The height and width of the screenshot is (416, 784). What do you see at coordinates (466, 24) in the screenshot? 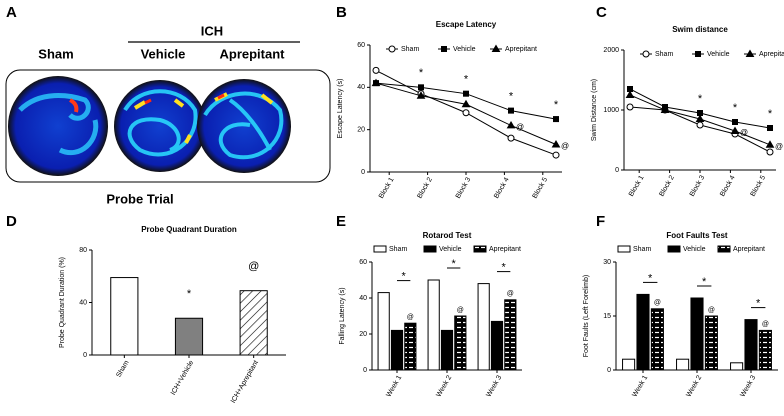
I see `chart-title: Escape Latency` at bounding box center [466, 24].